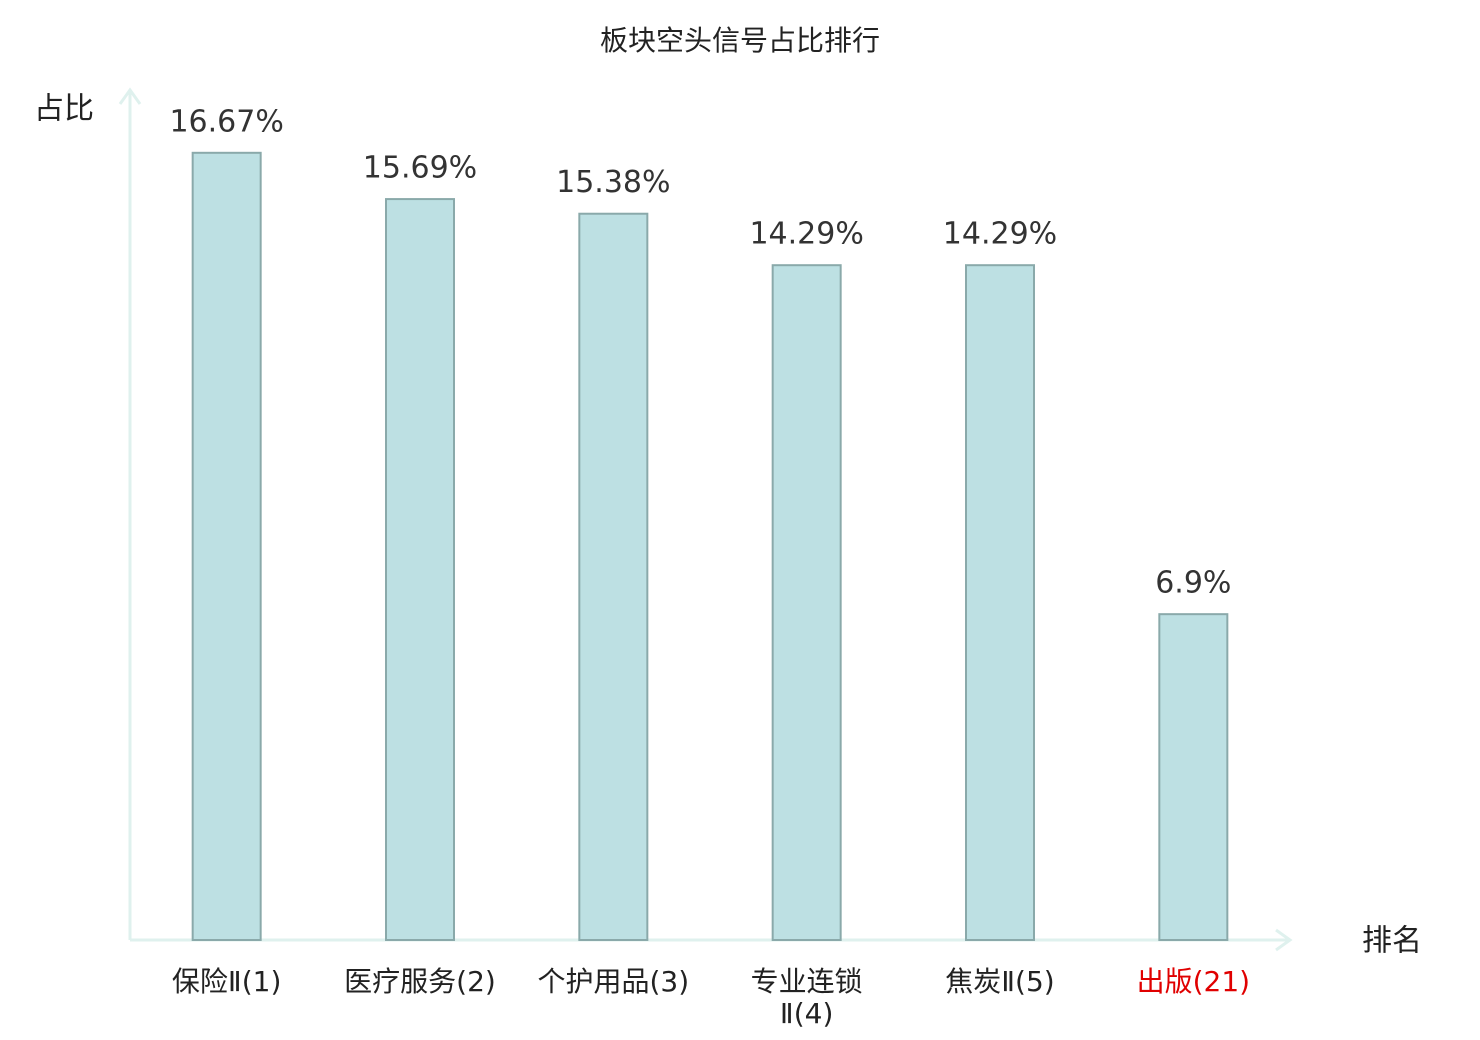 The image size is (1480, 1040). Describe the element at coordinates (226, 121) in the screenshot. I see `value-label: 16.67%` at that location.